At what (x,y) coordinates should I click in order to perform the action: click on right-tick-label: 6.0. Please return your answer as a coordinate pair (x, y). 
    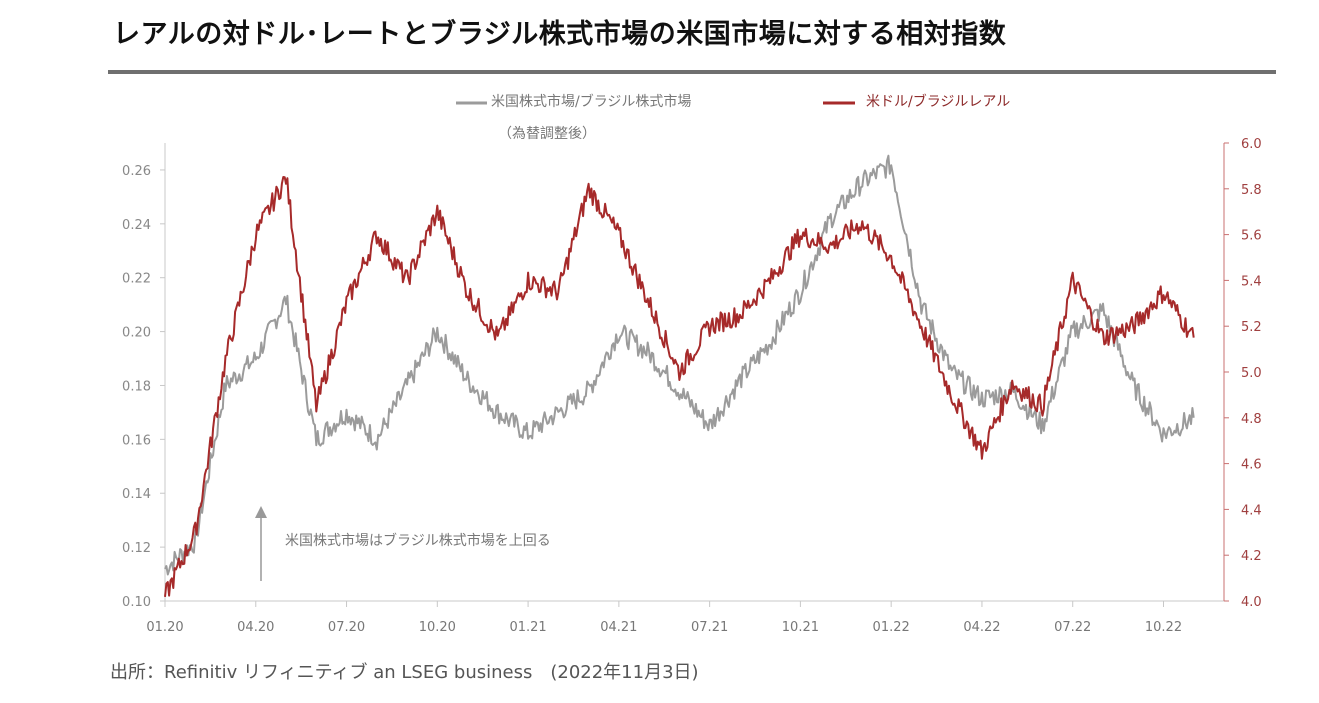
    Looking at the image, I should click on (1251, 144).